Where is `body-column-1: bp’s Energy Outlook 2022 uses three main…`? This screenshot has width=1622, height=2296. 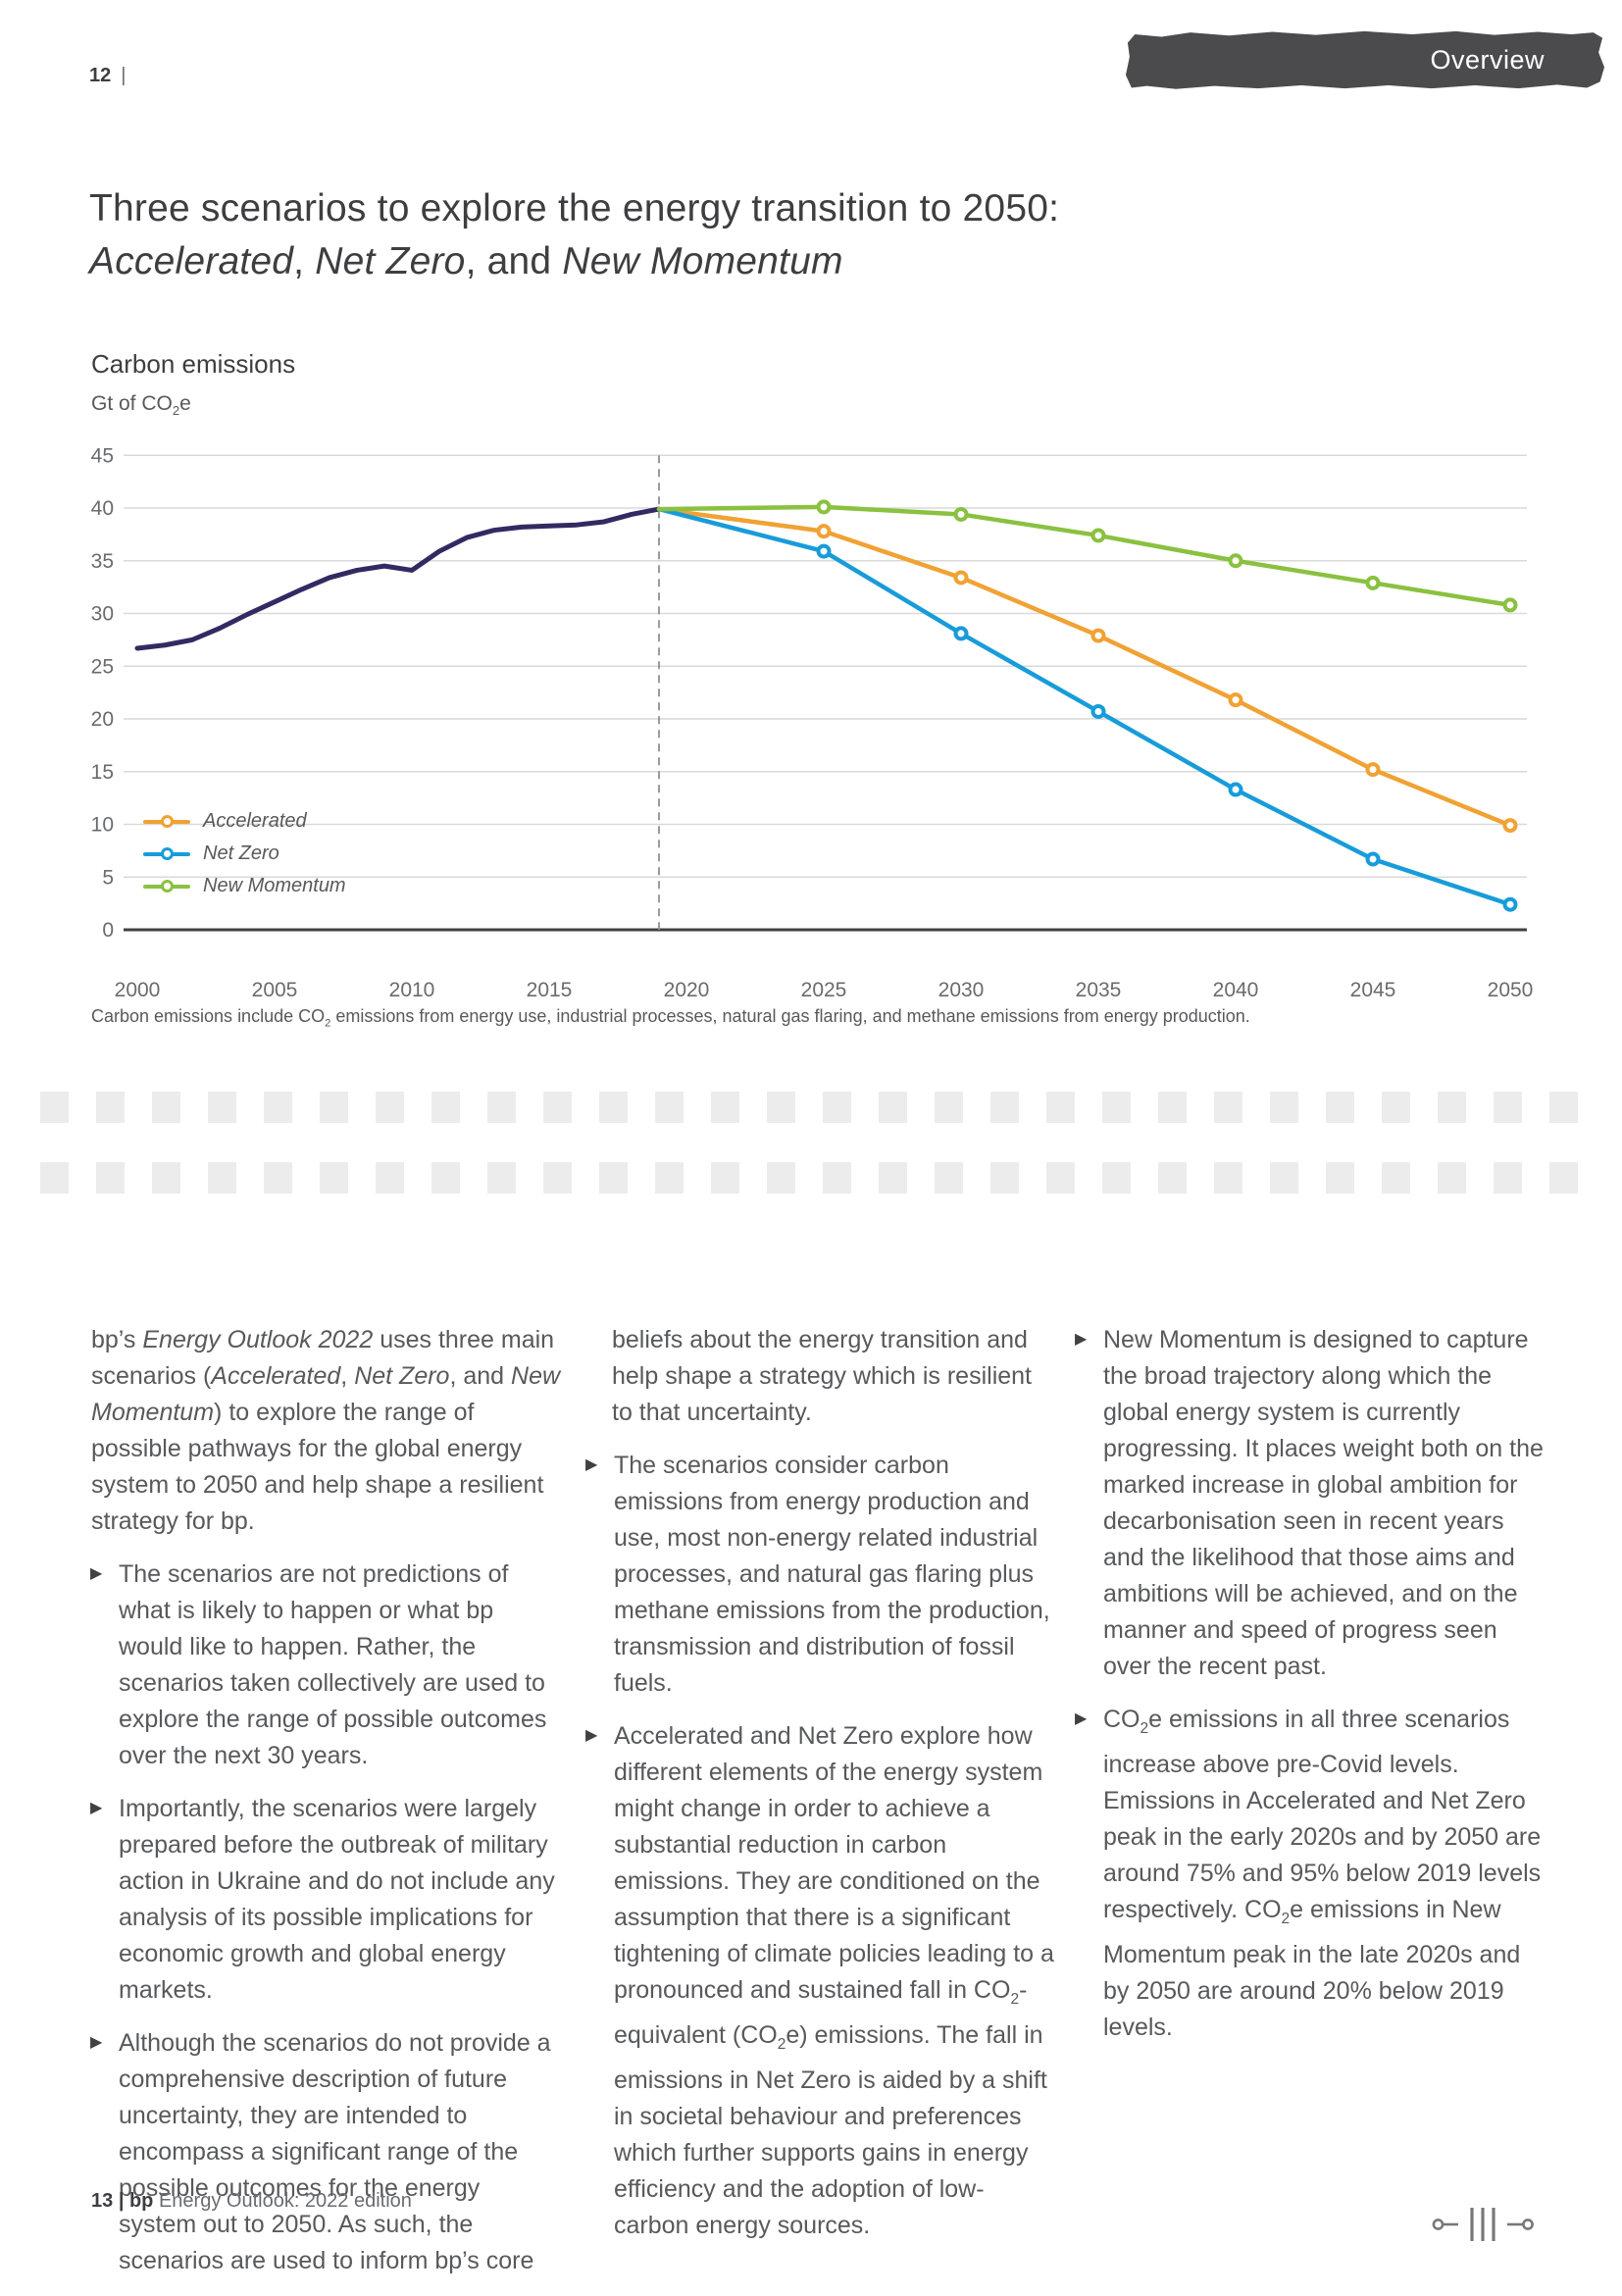 body-column-1: bp’s Energy Outlook 2022 uses three main… is located at coordinates (326, 1809).